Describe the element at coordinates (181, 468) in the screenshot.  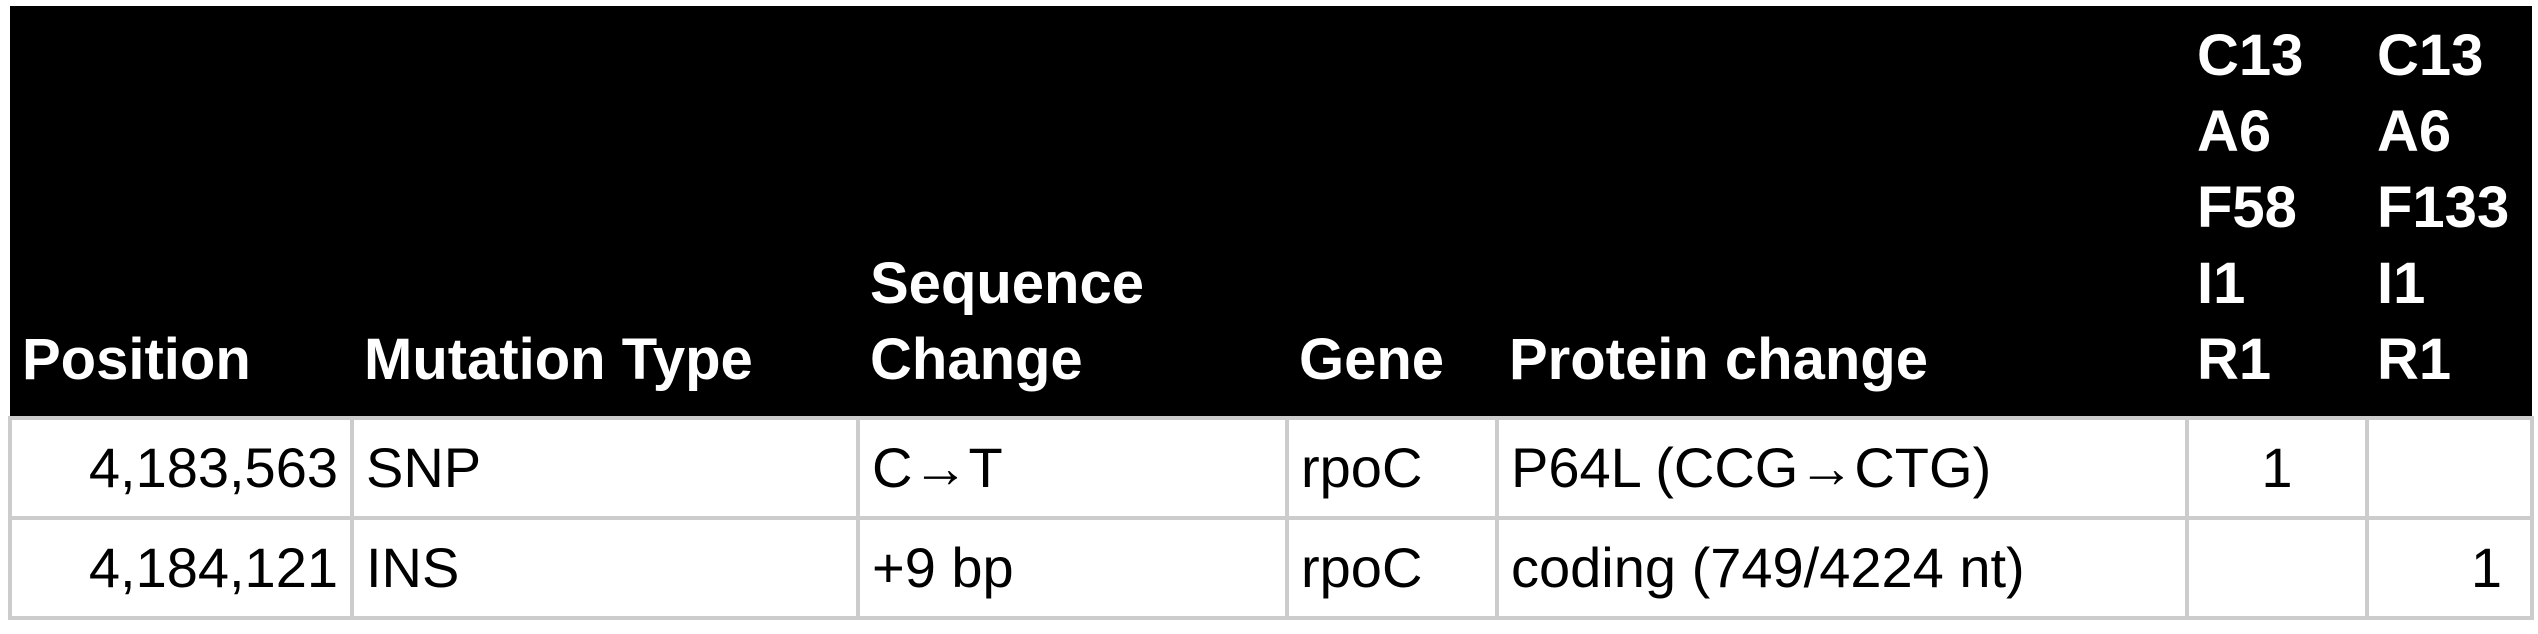
I see `cell-position: 4,183,563` at that location.